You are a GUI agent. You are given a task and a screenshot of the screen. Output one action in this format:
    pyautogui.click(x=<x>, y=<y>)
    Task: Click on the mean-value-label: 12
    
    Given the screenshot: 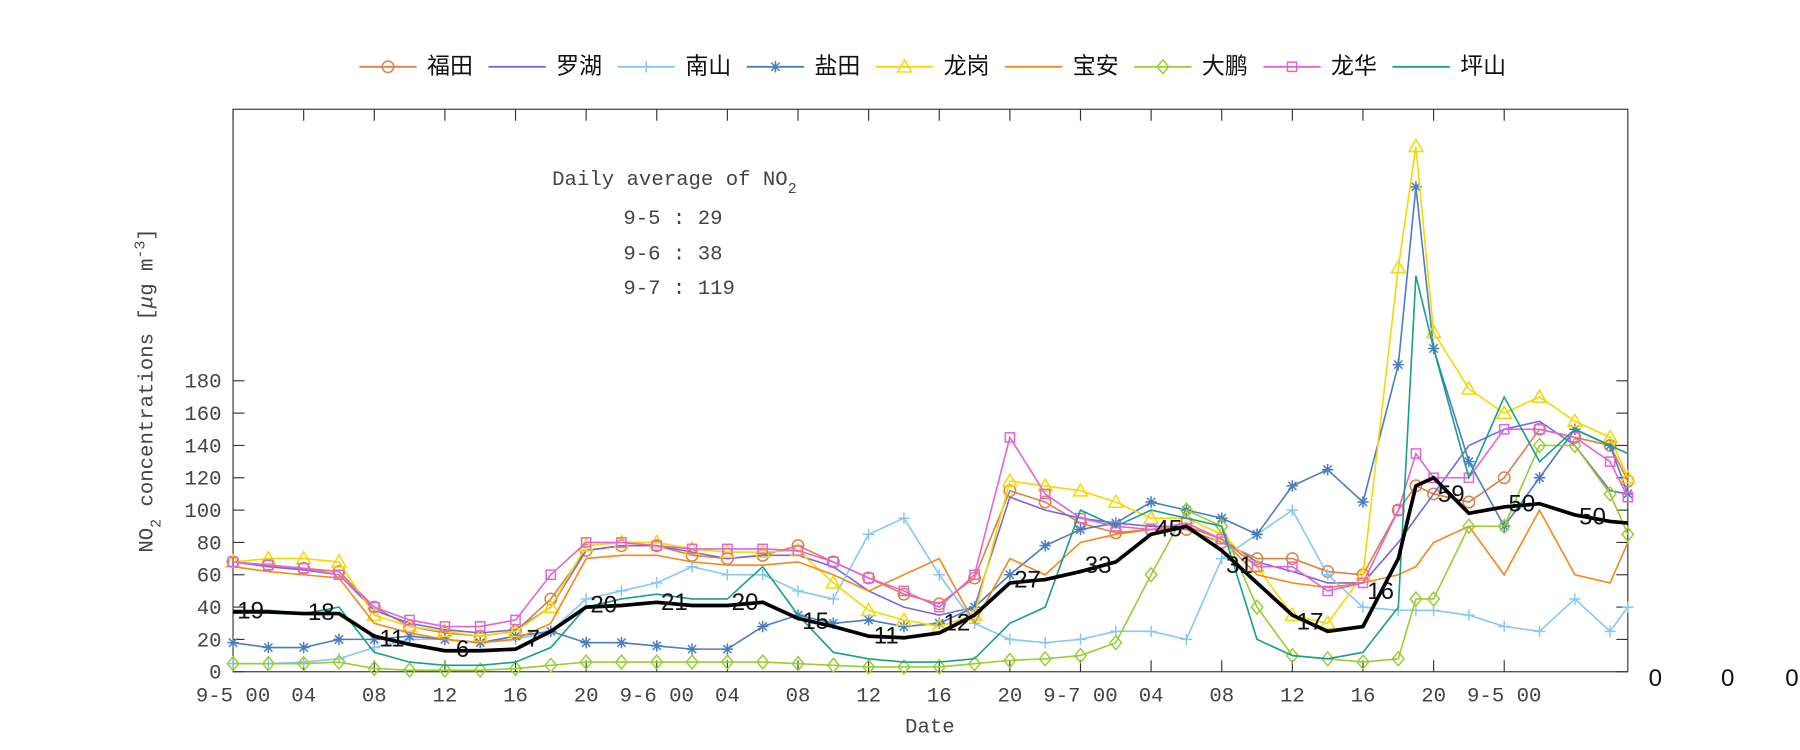 What is the action you would take?
    pyautogui.click(x=956, y=622)
    